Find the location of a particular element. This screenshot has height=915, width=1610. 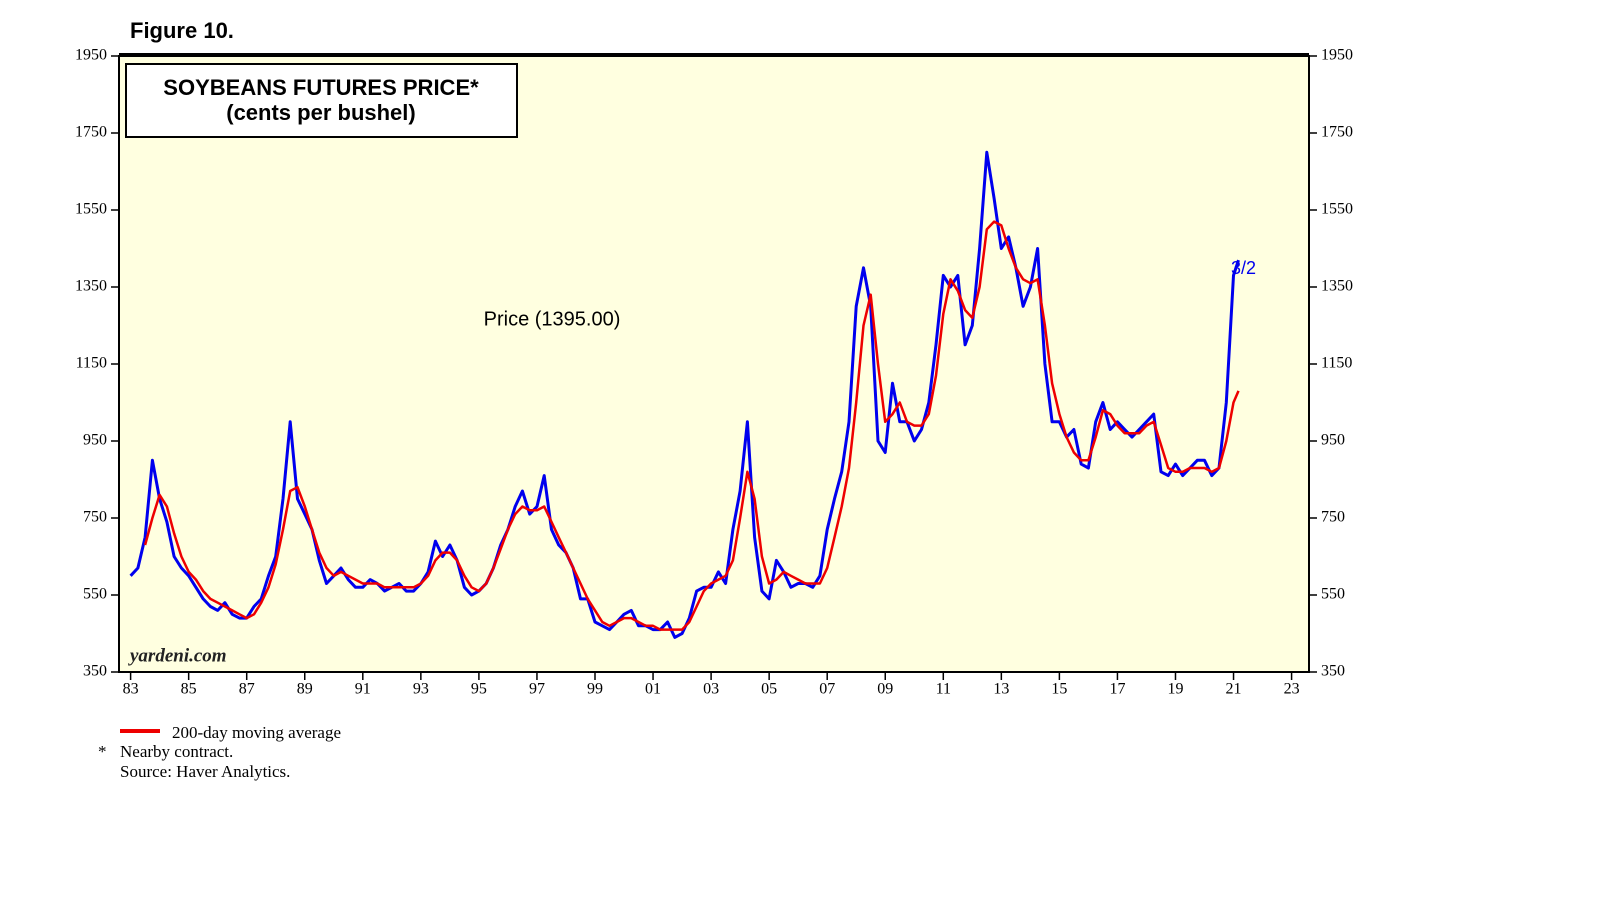

source: Source: Haver Analytics. is located at coordinates (205, 771).